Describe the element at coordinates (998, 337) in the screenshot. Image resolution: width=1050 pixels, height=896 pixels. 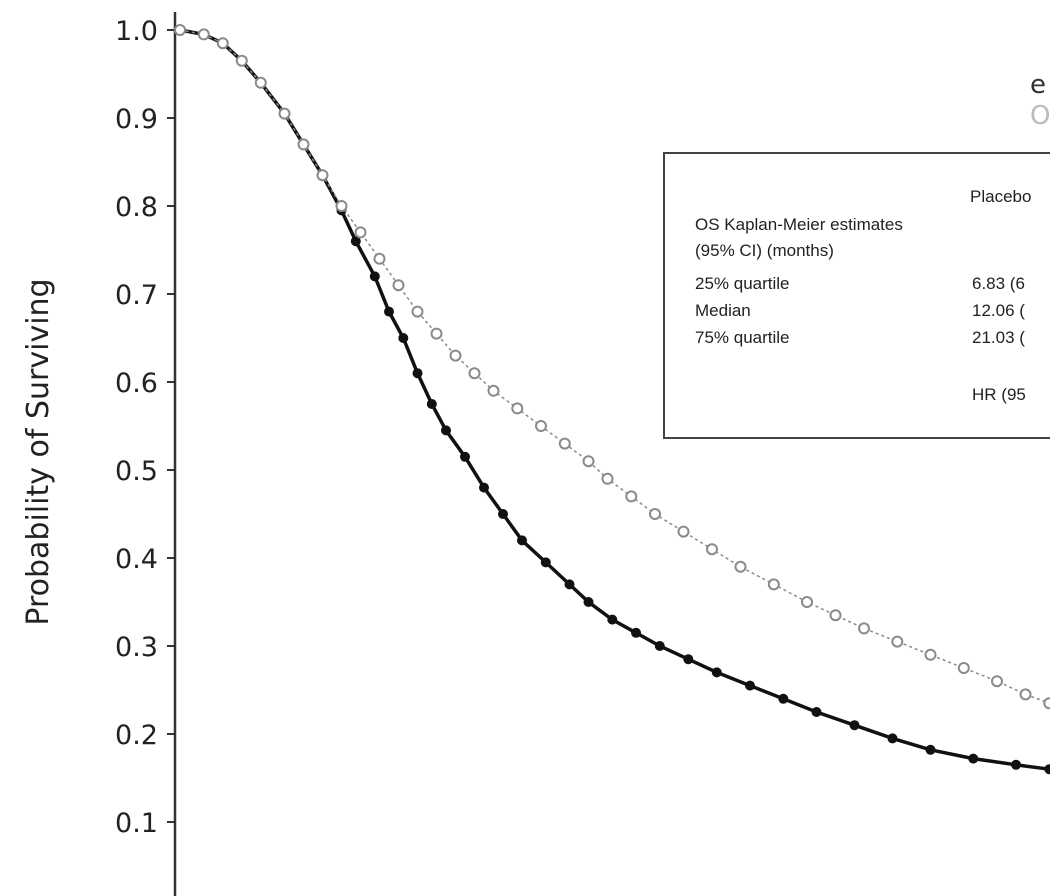
I see `table-row-value: 21.03 (` at that location.